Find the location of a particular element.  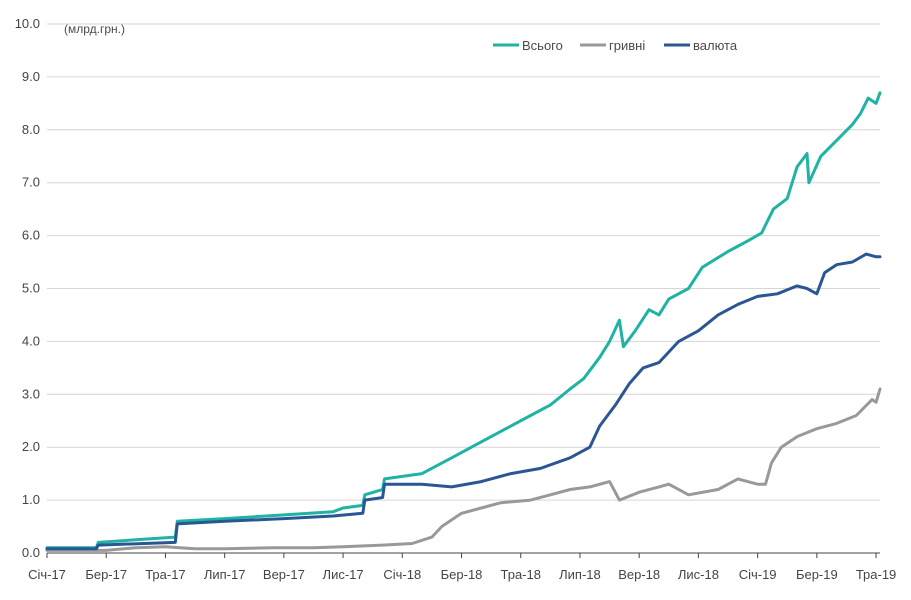

y-tick-label: 5.0 is located at coordinates (31, 288).